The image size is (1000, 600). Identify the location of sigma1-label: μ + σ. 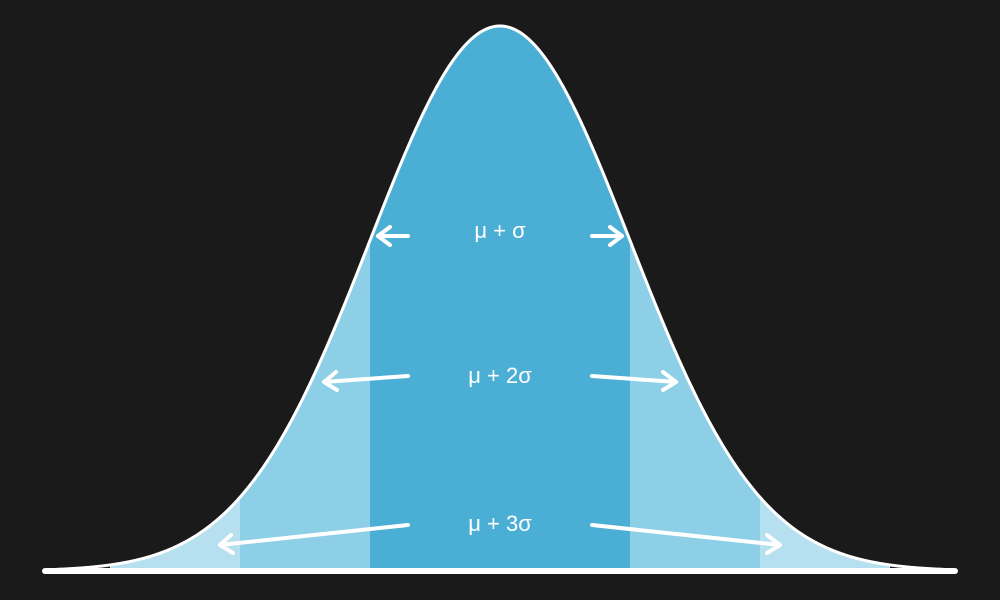
(500, 230).